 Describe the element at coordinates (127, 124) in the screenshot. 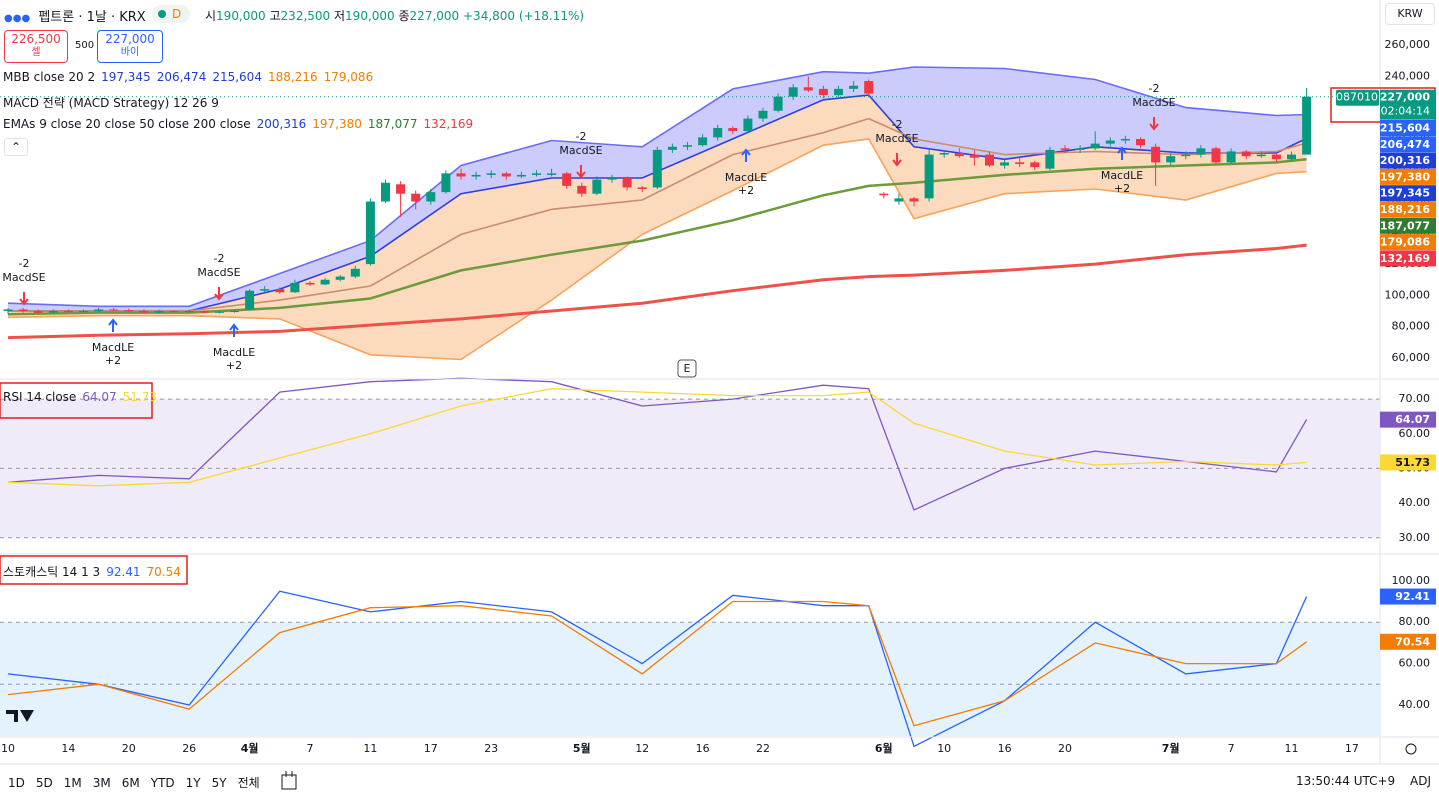

I see `indicator-name: EMAs 9 close 20 close 50 close 200 close` at that location.